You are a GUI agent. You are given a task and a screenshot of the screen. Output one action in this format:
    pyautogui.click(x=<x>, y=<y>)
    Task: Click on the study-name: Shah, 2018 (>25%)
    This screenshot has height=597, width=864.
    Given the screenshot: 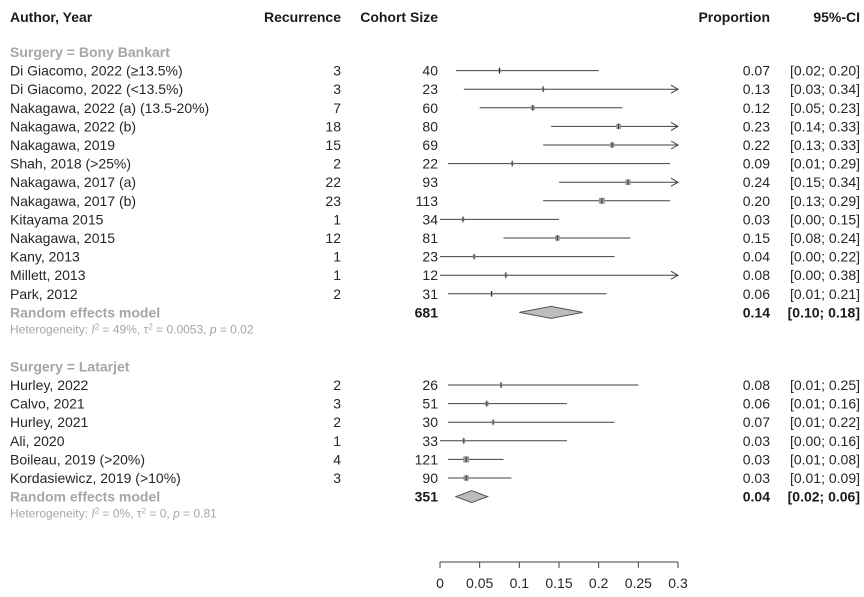 What is the action you would take?
    pyautogui.click(x=70, y=164)
    